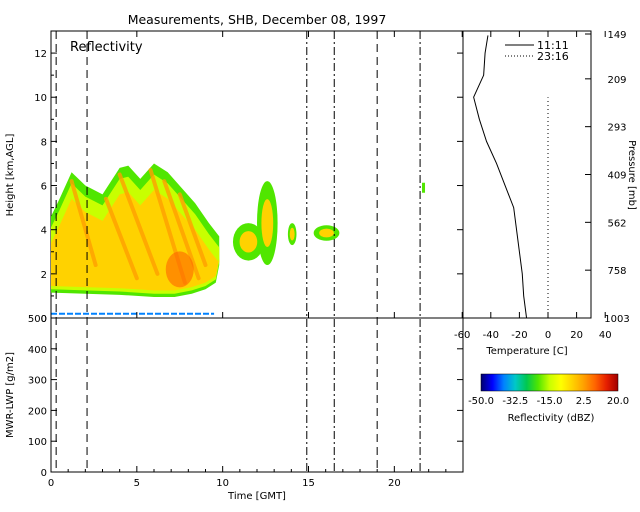  I want to click on legend-label-1111: 11:11, so click(553, 45).